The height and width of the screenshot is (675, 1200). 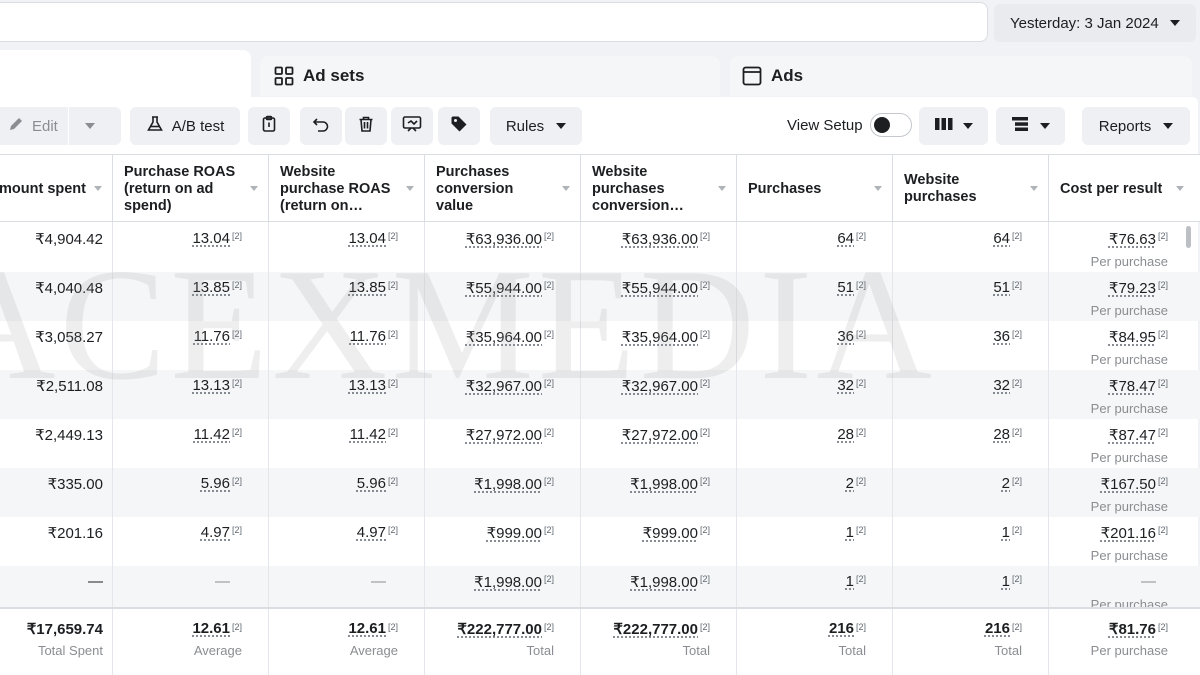 What do you see at coordinates (185, 126) in the screenshot?
I see `ab-test-button: A/B test` at bounding box center [185, 126].